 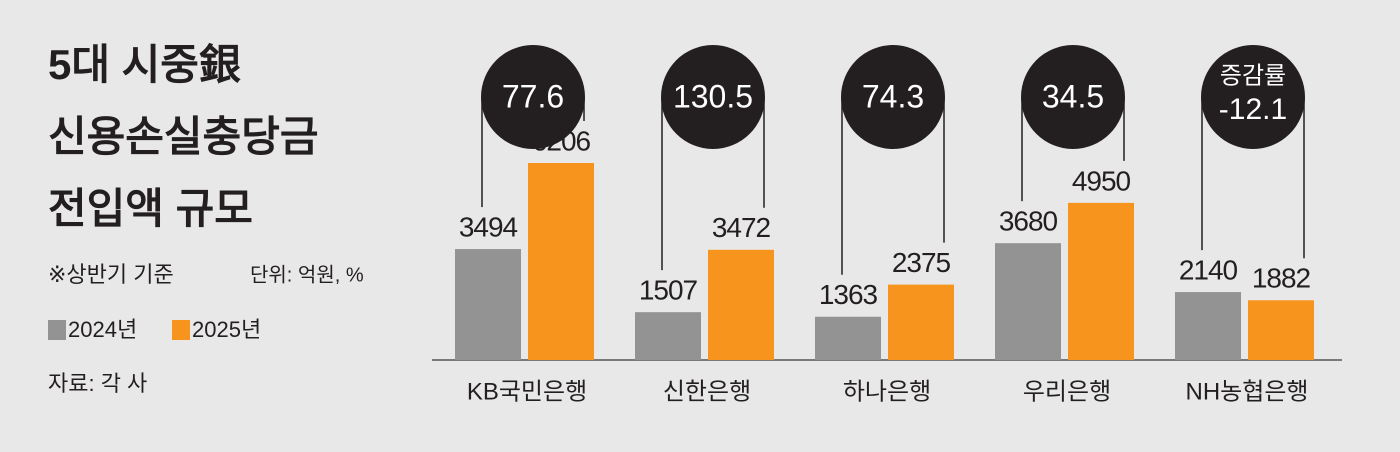 What do you see at coordinates (1028, 221) in the screenshot?
I see `value-label: 3680` at bounding box center [1028, 221].